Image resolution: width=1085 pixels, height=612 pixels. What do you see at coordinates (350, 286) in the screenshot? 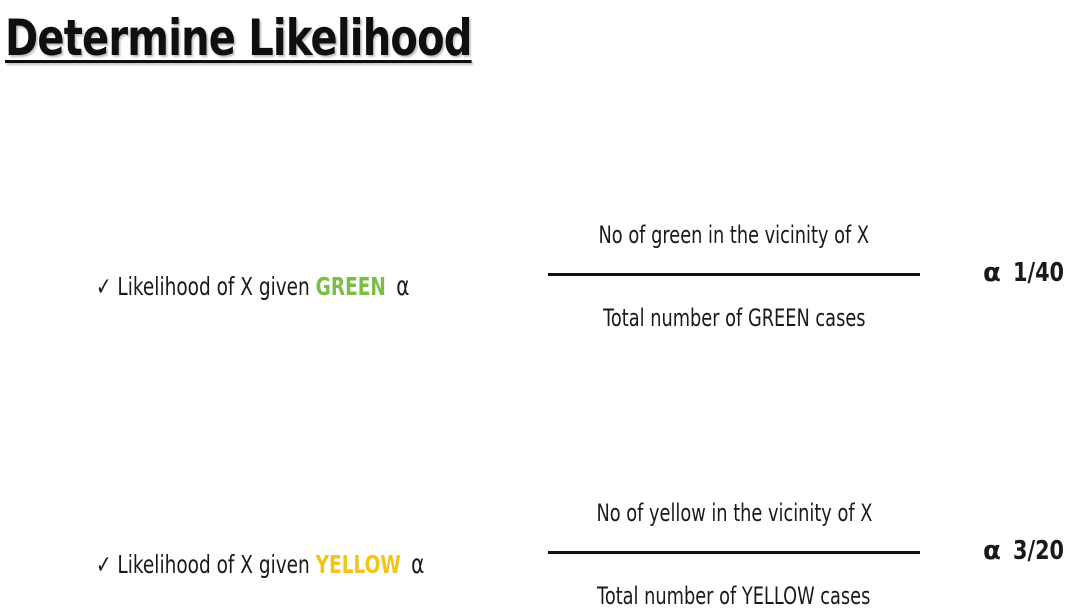
I see `class-name-green: GREEN` at bounding box center [350, 286].